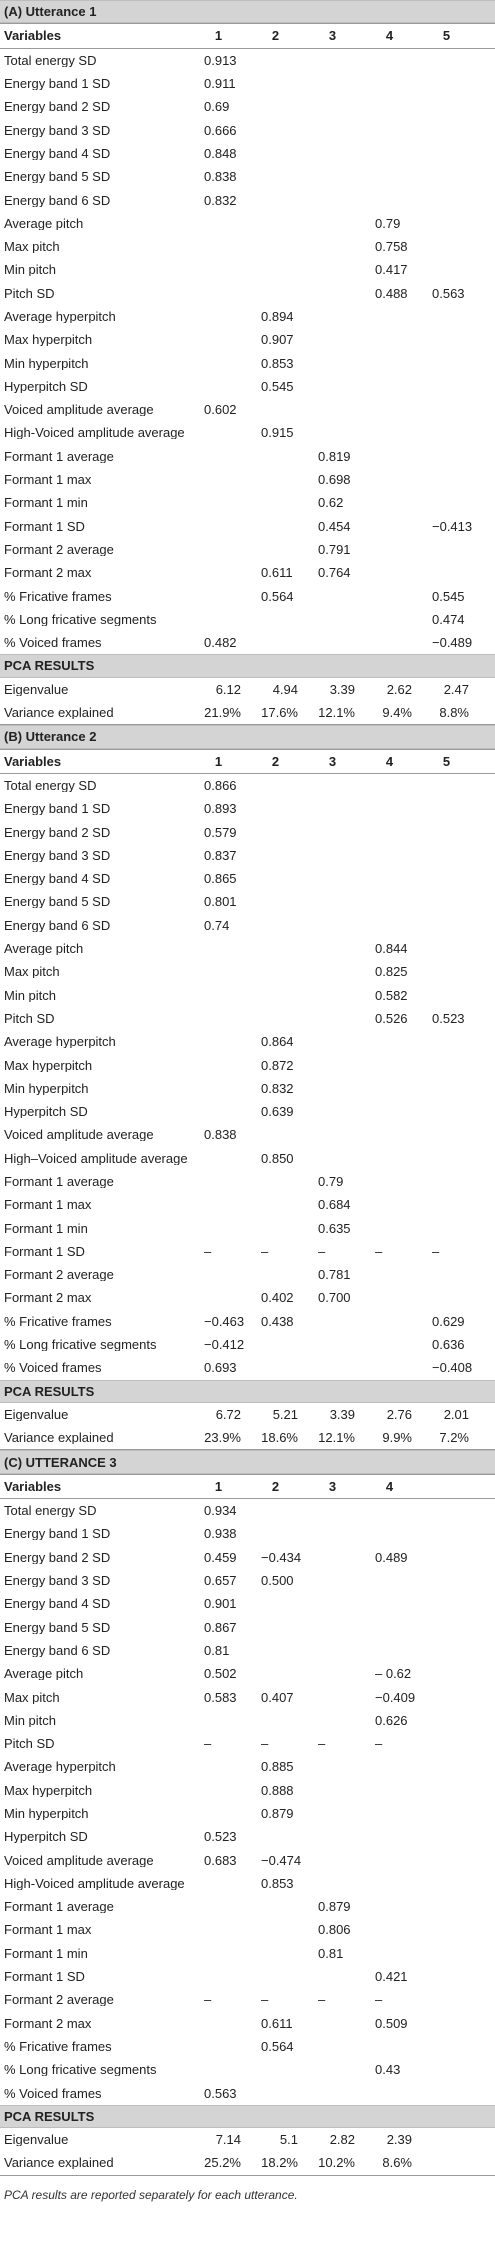  Describe the element at coordinates (279, 713) in the screenshot. I see `value-cell: 17.6%` at that location.